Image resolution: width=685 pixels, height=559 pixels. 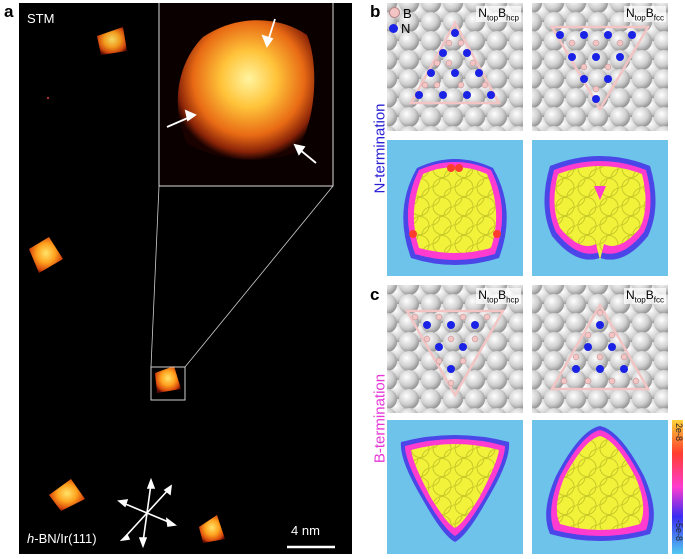 What do you see at coordinates (393, 28) in the screenshot?
I see `nitrogen-legend-icon` at bounding box center [393, 28].